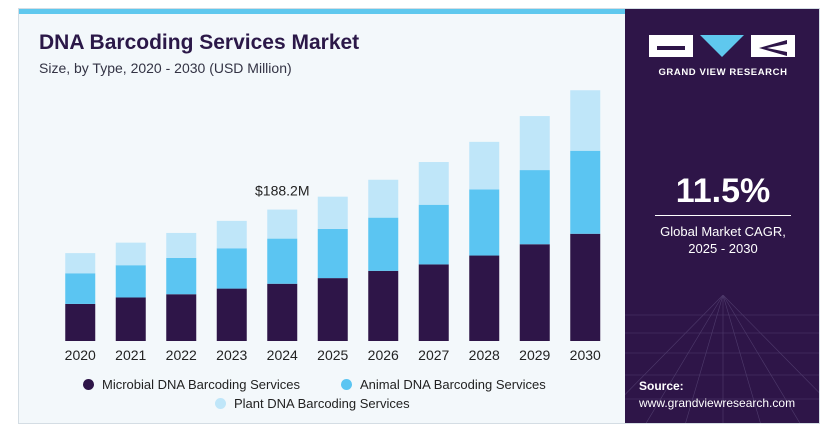  I want to click on legend-label-microbial: Microbial DNA Barcoding Services, so click(201, 384).